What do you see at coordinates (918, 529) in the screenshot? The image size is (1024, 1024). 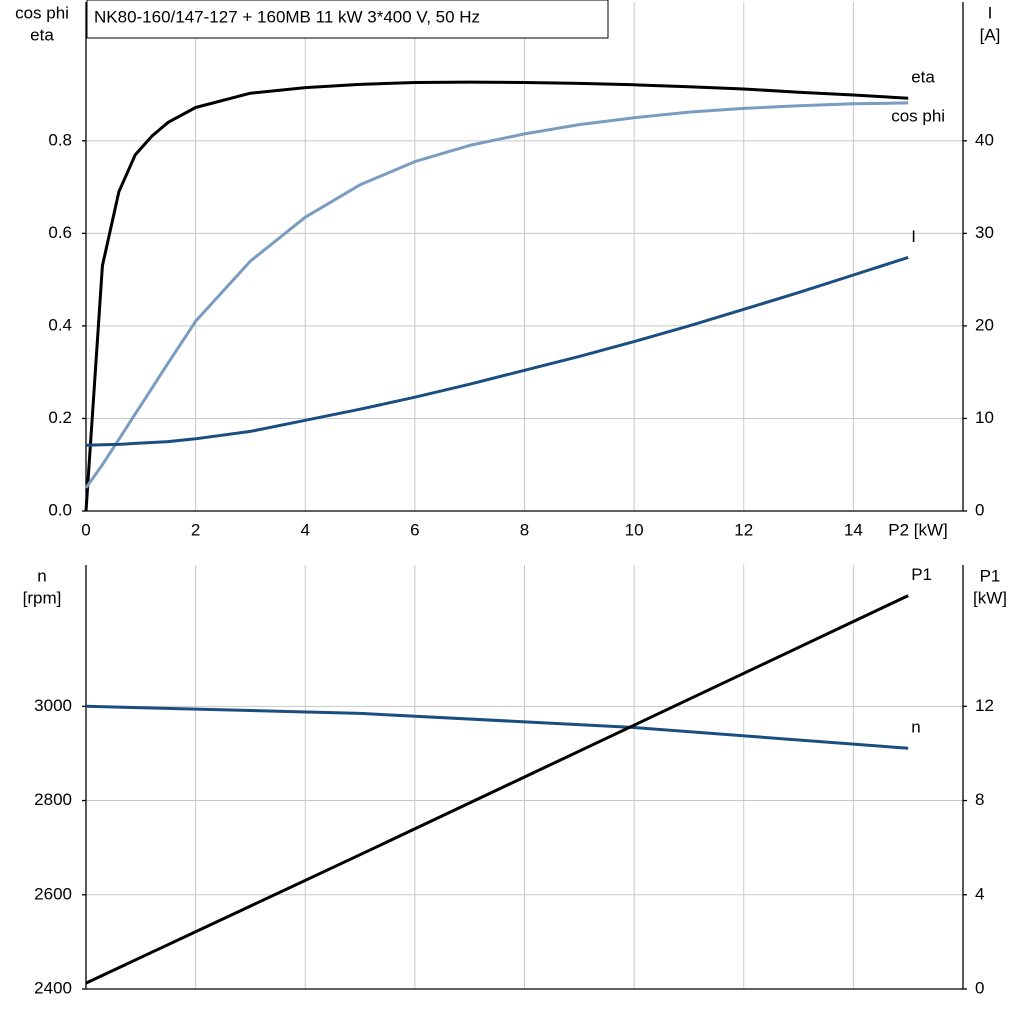 I see `x-axis-label: P2 [kW]` at bounding box center [918, 529].